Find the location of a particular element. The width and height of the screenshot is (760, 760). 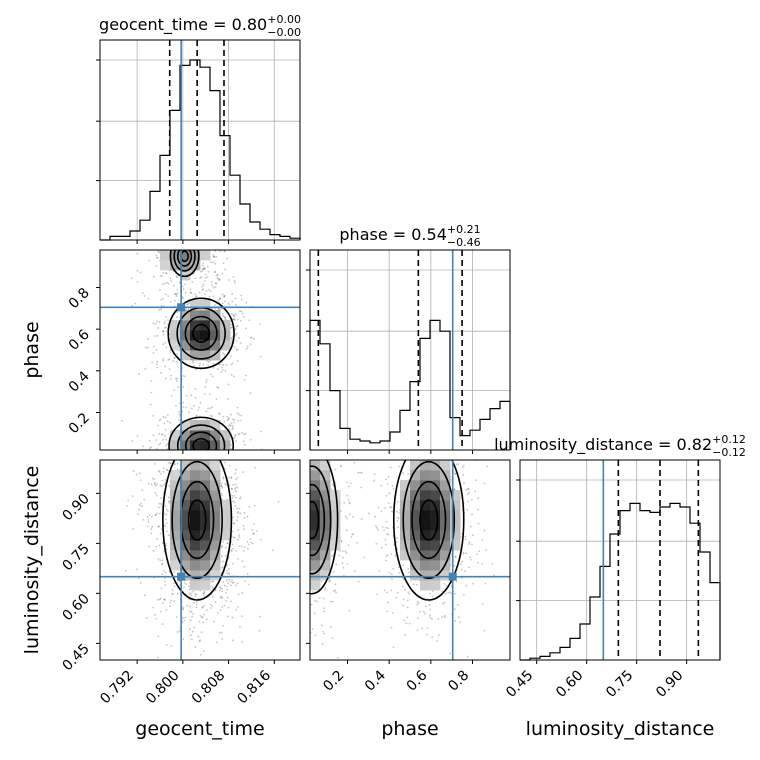

x-axis-label: phase is located at coordinates (409, 729).